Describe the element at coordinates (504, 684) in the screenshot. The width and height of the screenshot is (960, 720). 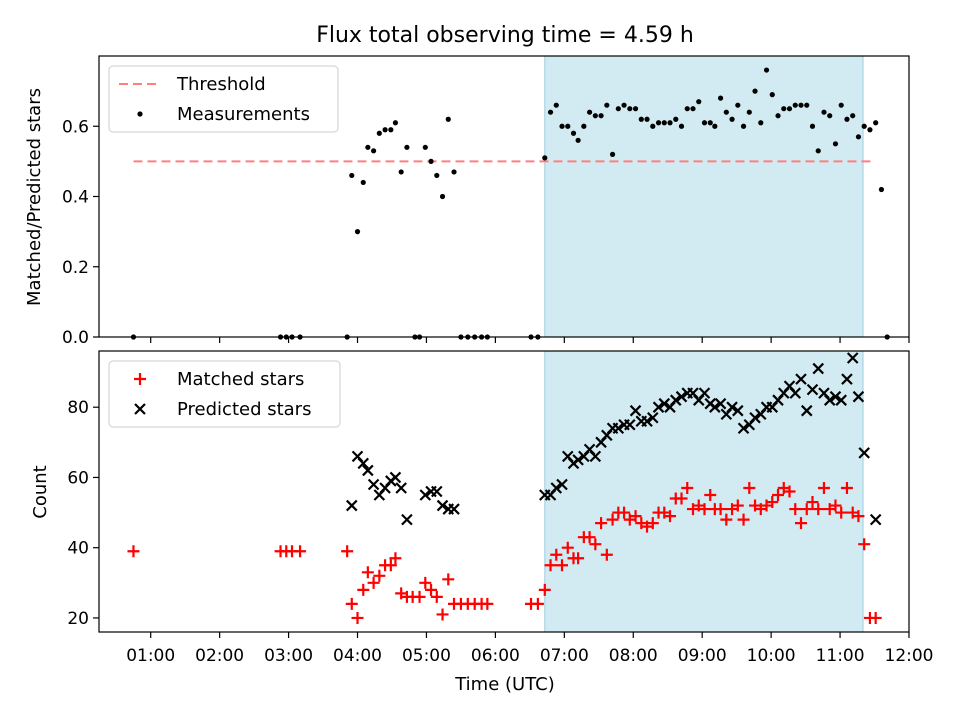
I see `x-axis-label: Time (UTC)` at that location.